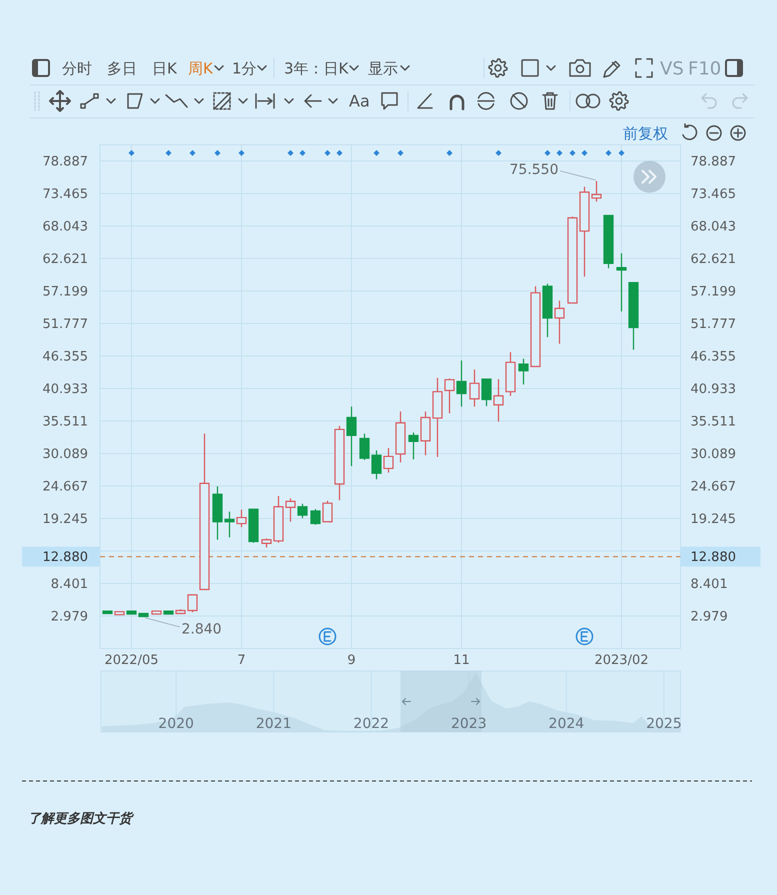 The width and height of the screenshot is (777, 895). Describe the element at coordinates (713, 454) in the screenshot. I see `y2-tick-label: 30.089` at that location.